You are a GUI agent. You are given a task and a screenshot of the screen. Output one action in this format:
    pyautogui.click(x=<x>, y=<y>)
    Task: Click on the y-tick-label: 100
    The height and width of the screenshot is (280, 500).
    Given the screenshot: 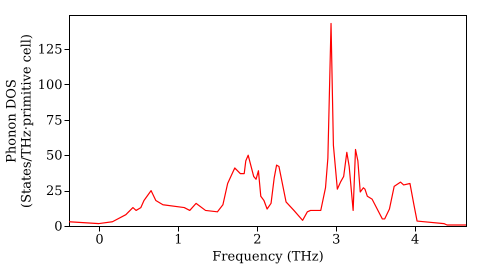 What is the action you would take?
    pyautogui.click(x=50, y=85)
    